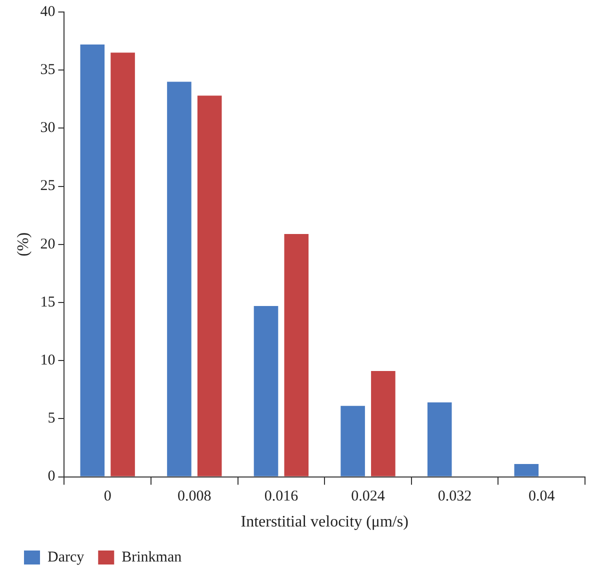  What do you see at coordinates (368, 496) in the screenshot?
I see `x-tick-label: 0.024` at bounding box center [368, 496].